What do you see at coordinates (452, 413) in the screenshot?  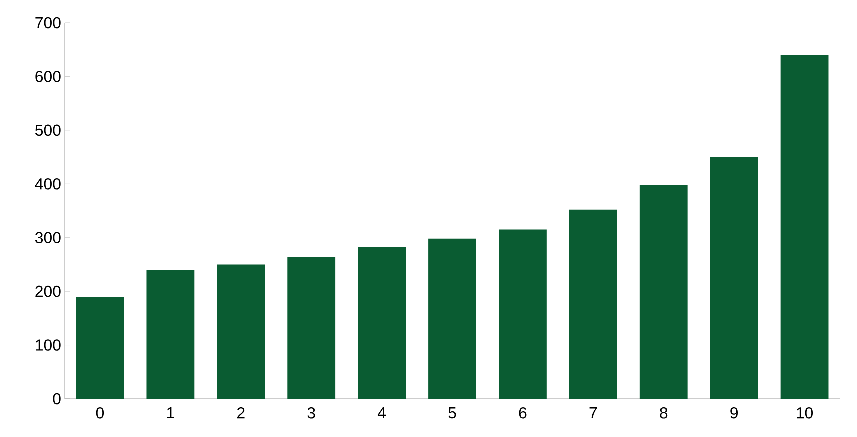 I see `x-tick-label: 5` at bounding box center [452, 413].